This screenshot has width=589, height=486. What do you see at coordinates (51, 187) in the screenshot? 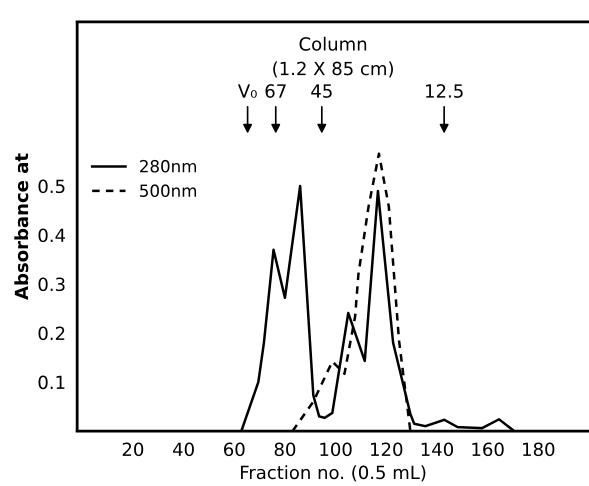
I see `y-tick-label: 0.5` at bounding box center [51, 187].